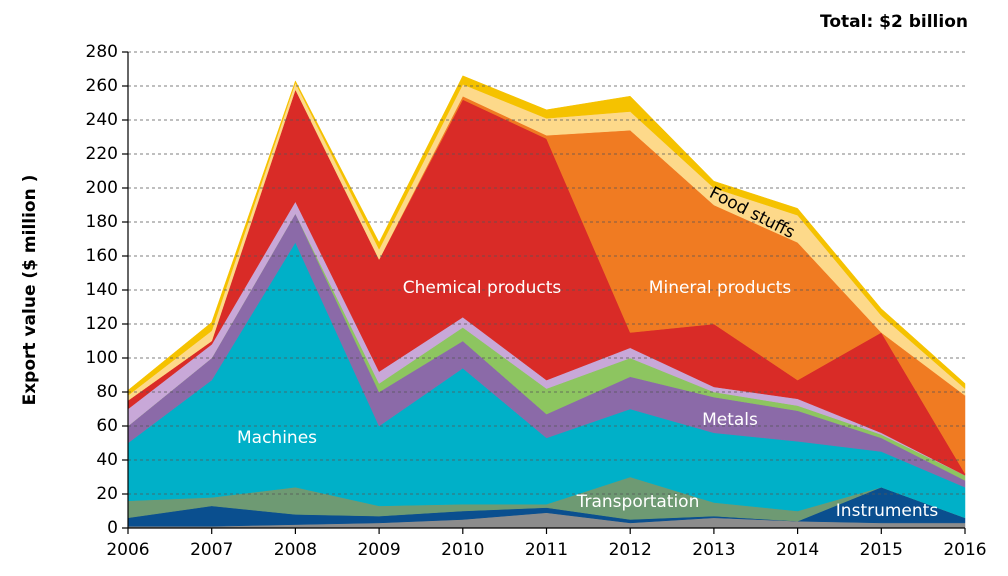  I want to click on y-tick-label: 220, so click(102, 154).